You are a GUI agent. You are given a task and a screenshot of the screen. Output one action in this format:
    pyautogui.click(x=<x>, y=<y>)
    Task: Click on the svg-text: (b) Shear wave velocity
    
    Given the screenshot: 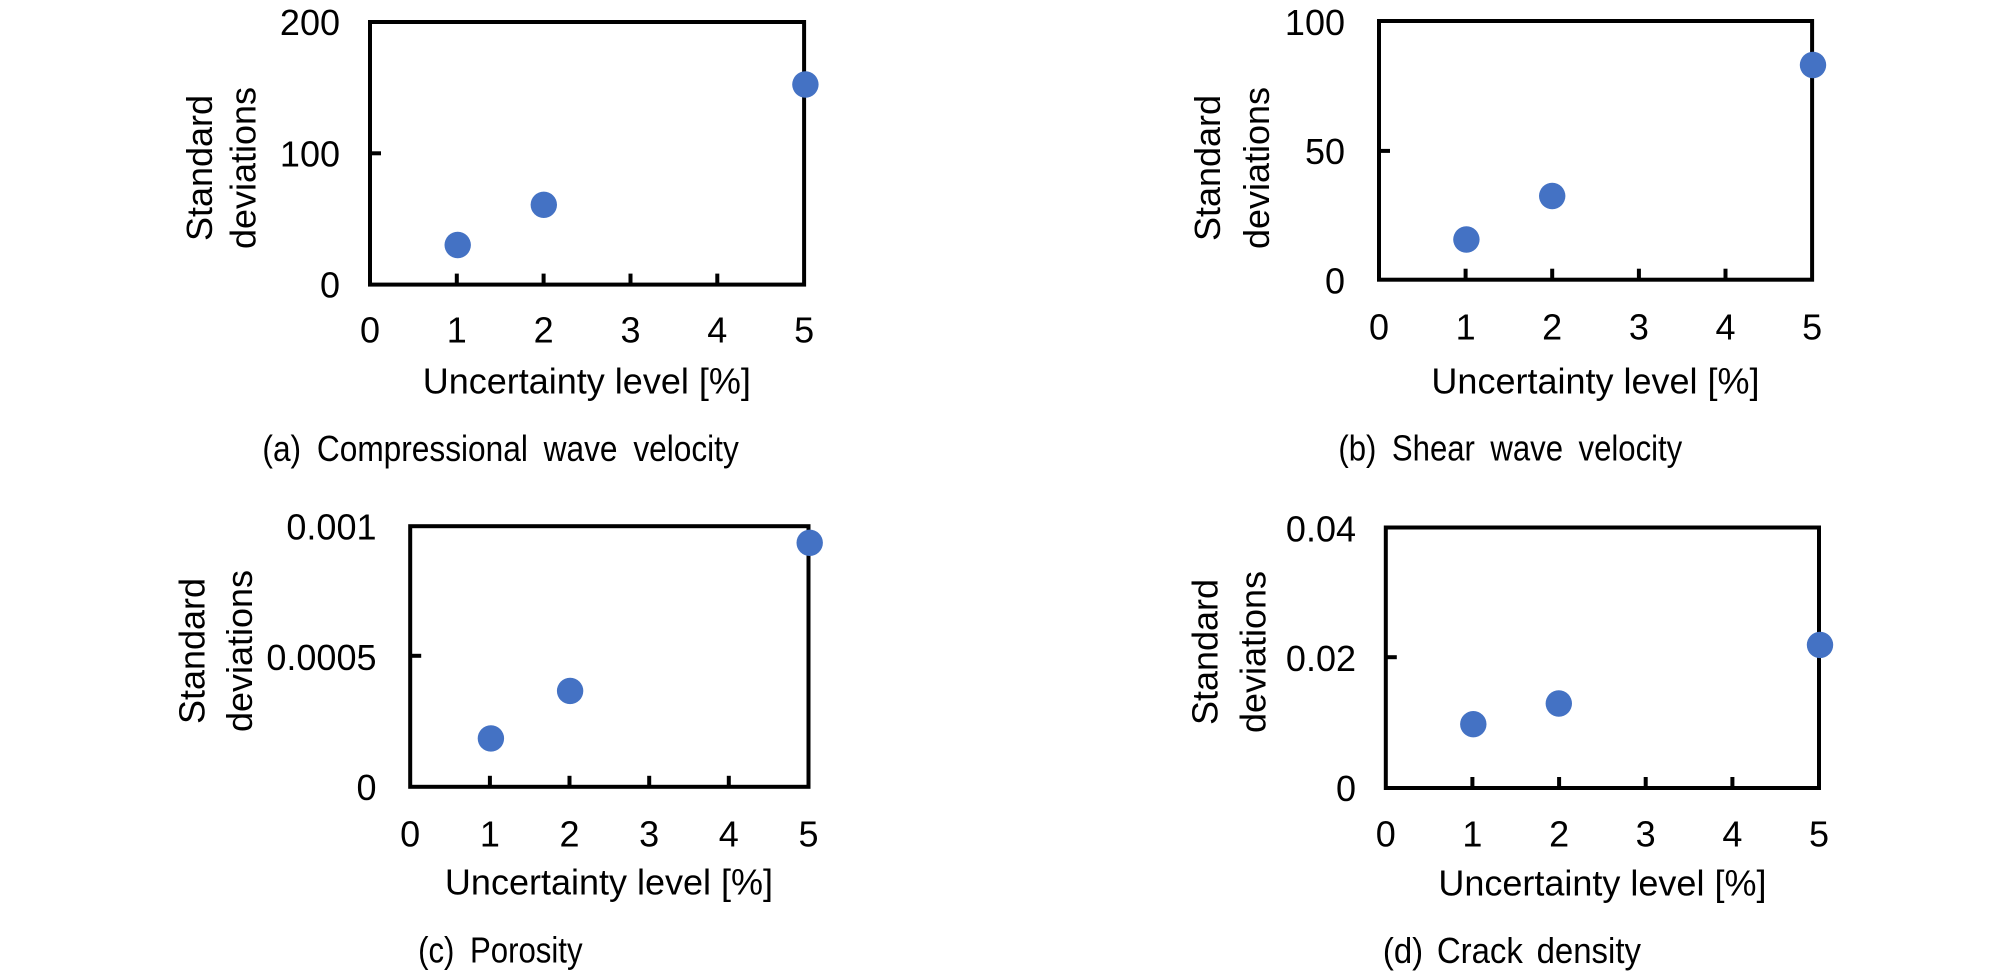 What is the action you would take?
    pyautogui.click(x=1510, y=449)
    